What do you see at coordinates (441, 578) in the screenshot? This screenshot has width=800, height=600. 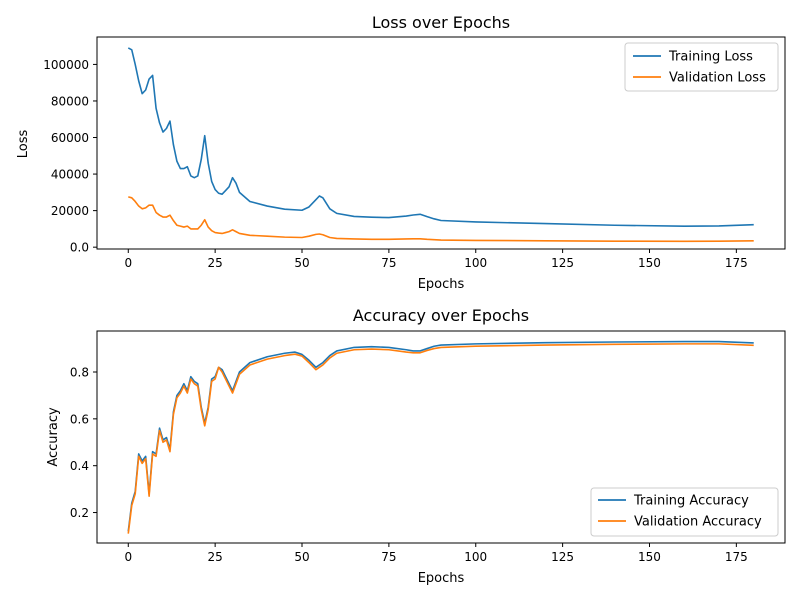 I see `accuracy-chart-xlabel: Epochs` at bounding box center [441, 578].